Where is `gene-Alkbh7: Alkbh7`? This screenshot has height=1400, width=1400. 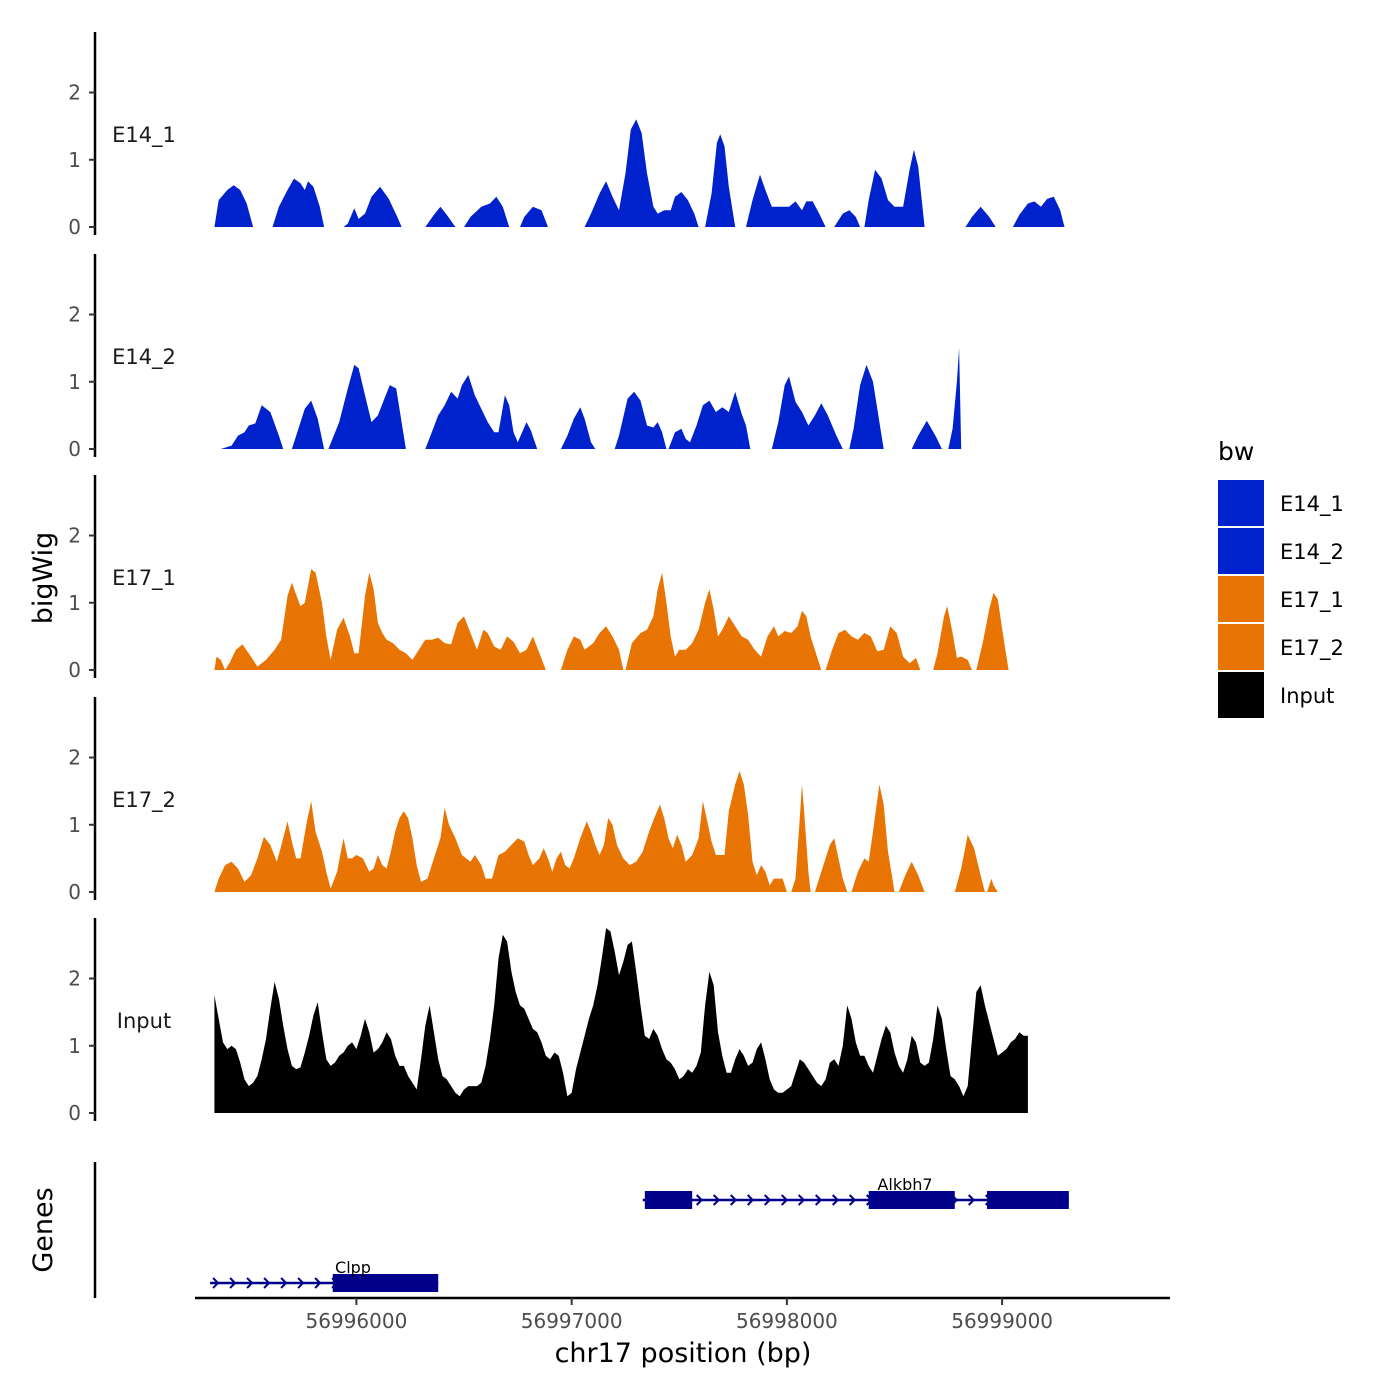
gene-Alkbh7: Alkbh7 is located at coordinates (855, 1192).